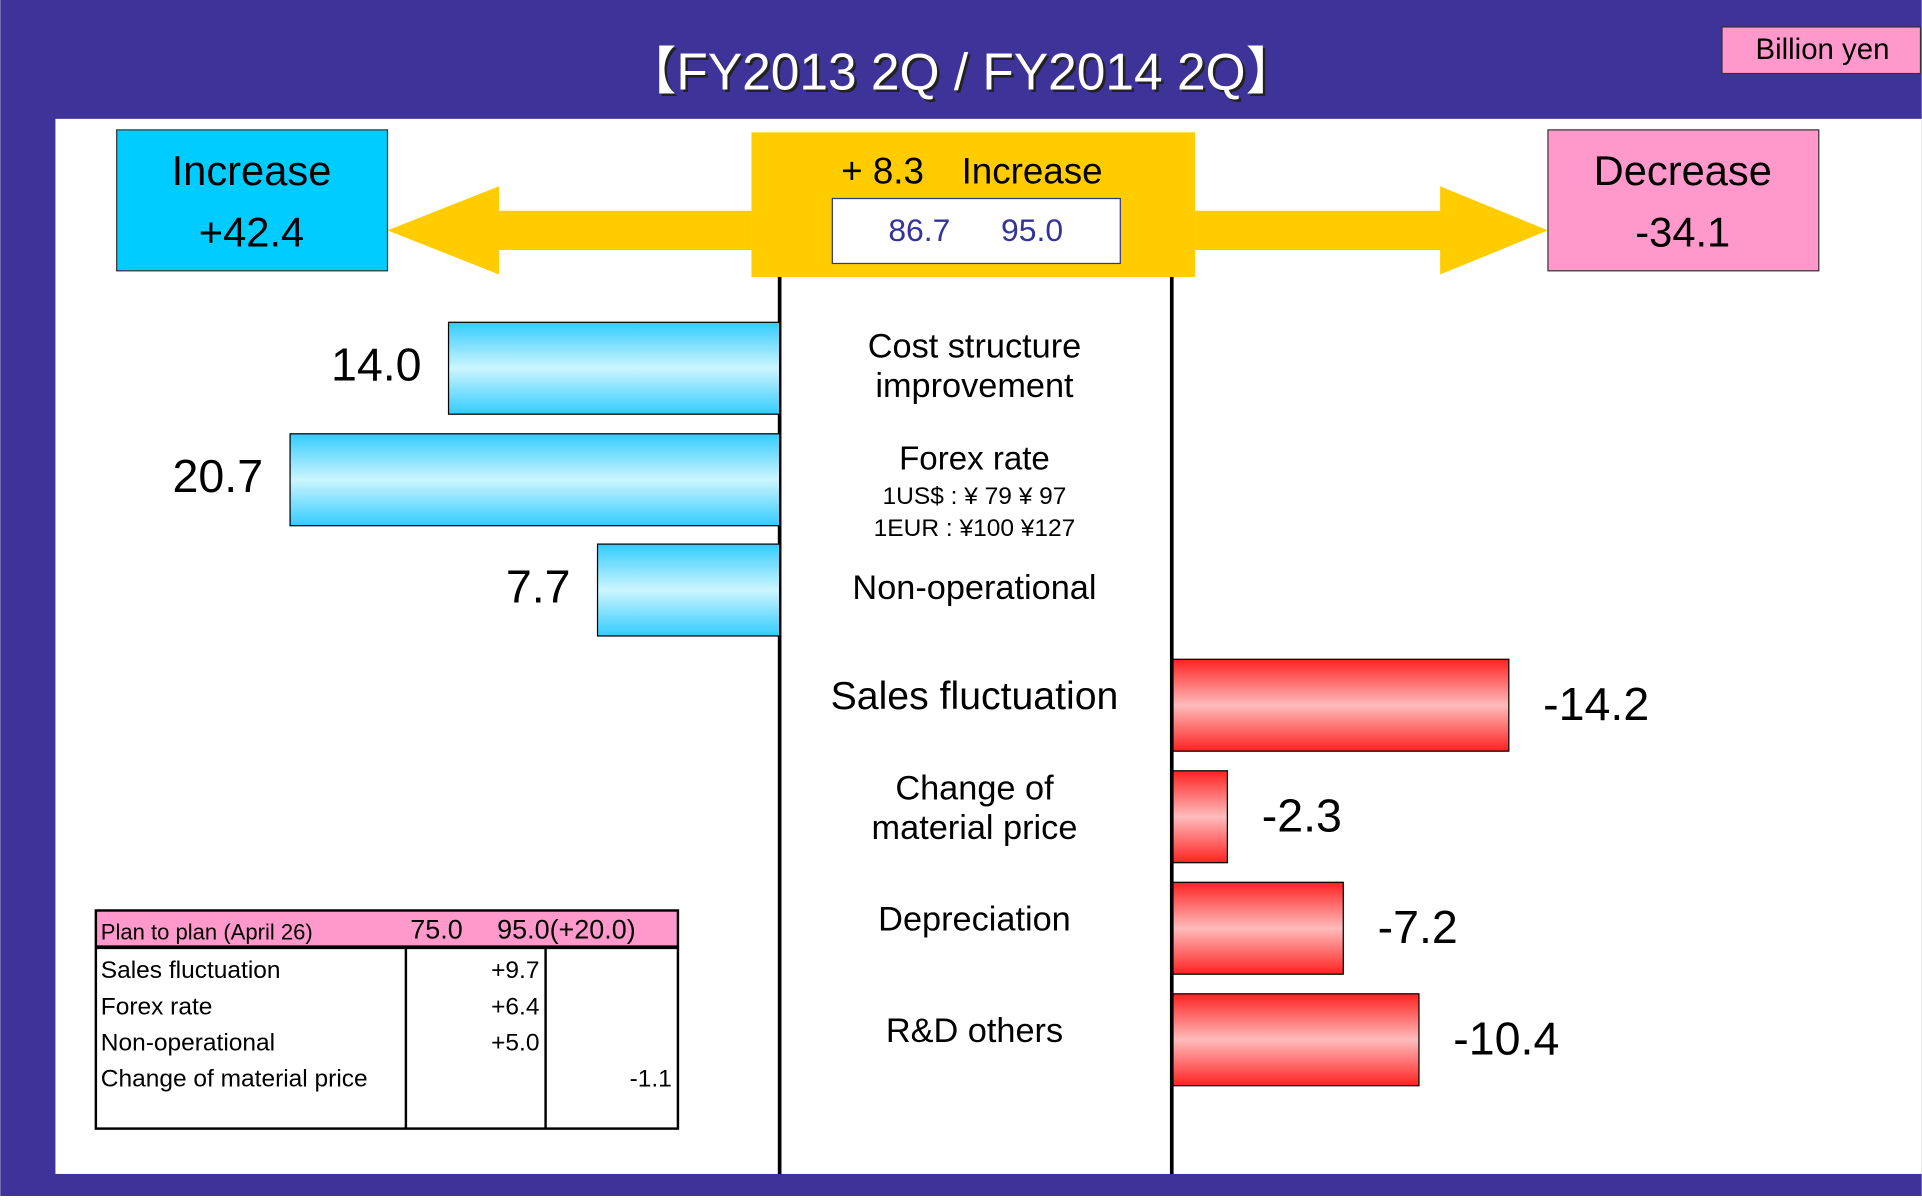  I want to click on category-label: Depreciation, so click(974, 920).